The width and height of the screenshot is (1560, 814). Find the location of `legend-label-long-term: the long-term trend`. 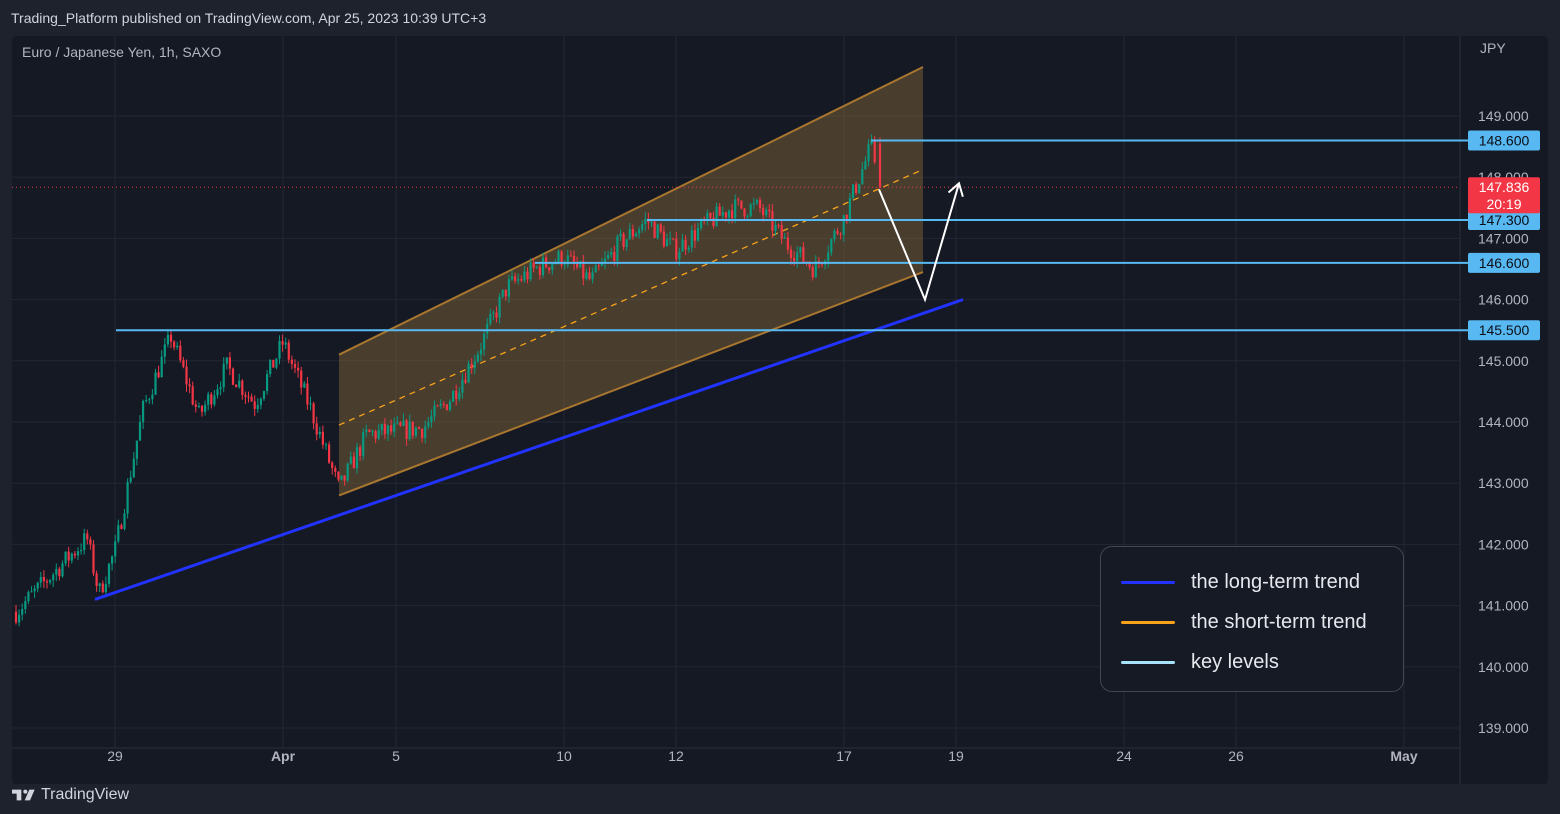

legend-label-long-term: the long-term trend is located at coordinates (1275, 581).